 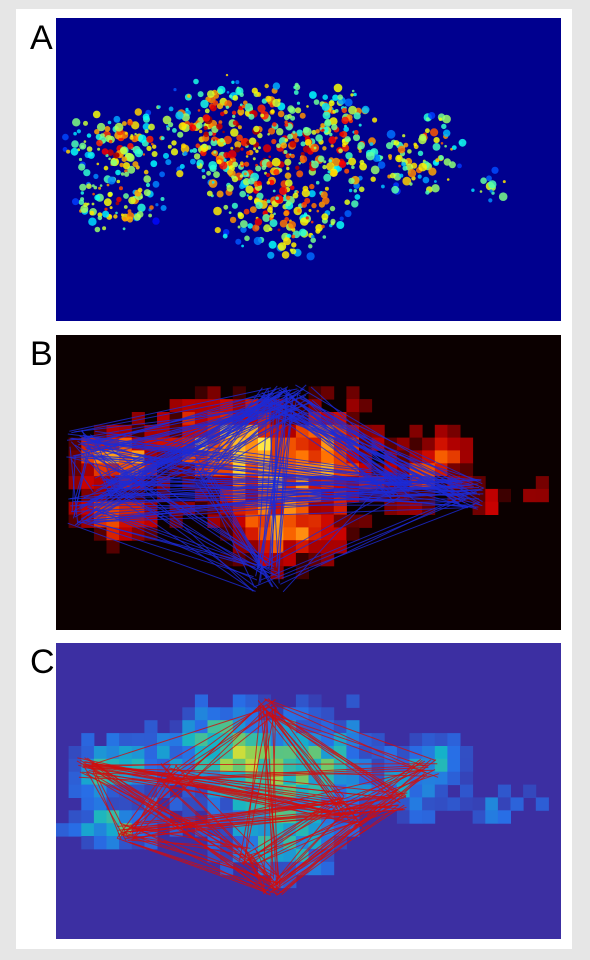 What do you see at coordinates (42, 662) in the screenshot?
I see `panel-label-c: C` at bounding box center [42, 662].